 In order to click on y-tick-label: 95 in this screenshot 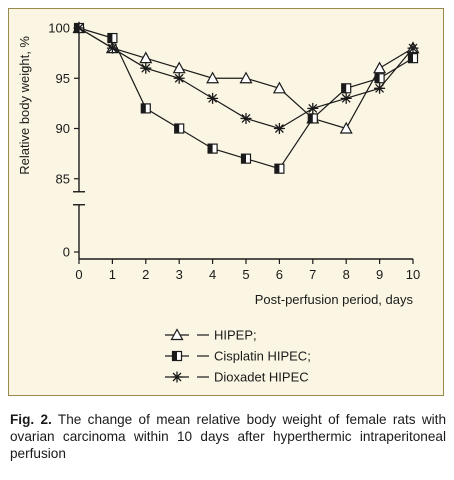, I will do `click(63, 78)`.